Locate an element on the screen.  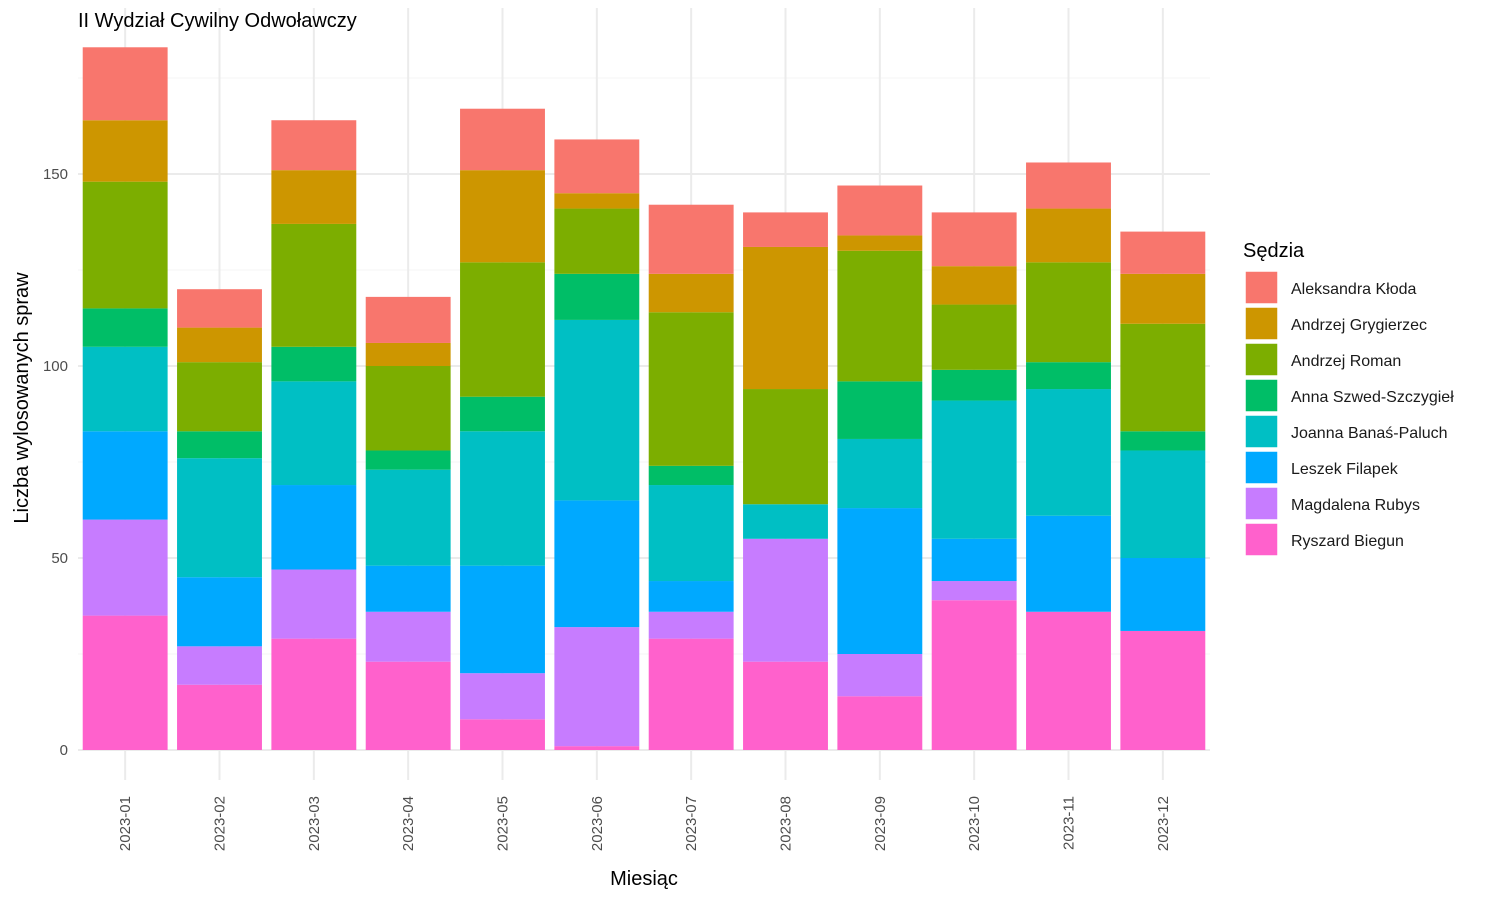
x-tick-label: 2023-01 is located at coordinates (125, 823).